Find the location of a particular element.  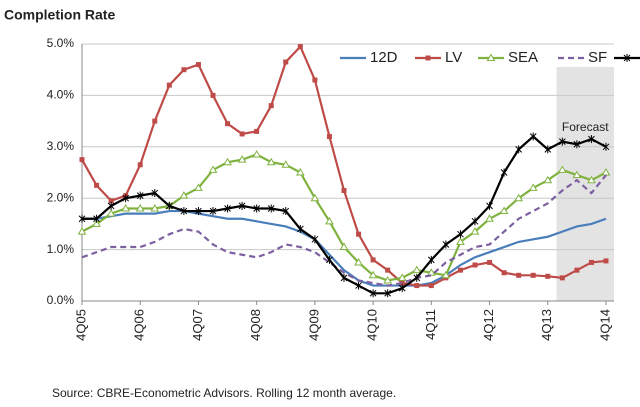

x-tick-label: 4Q05 is located at coordinates (80, 325).